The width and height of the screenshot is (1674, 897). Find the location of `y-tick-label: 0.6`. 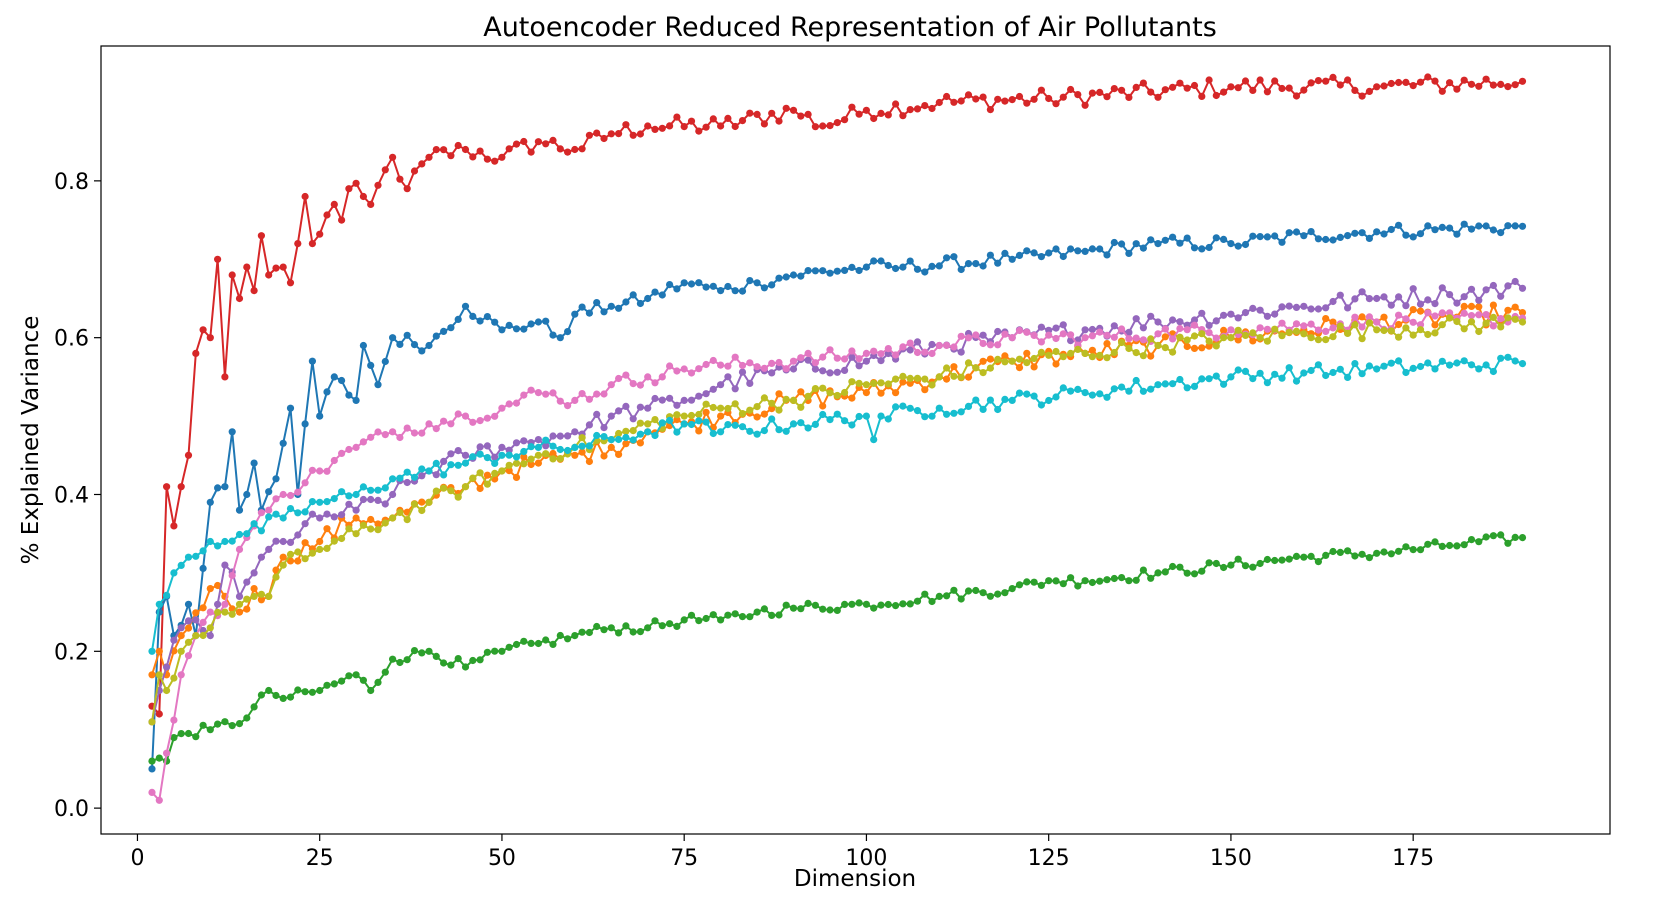

y-tick-label: 0.6 is located at coordinates (71, 339).